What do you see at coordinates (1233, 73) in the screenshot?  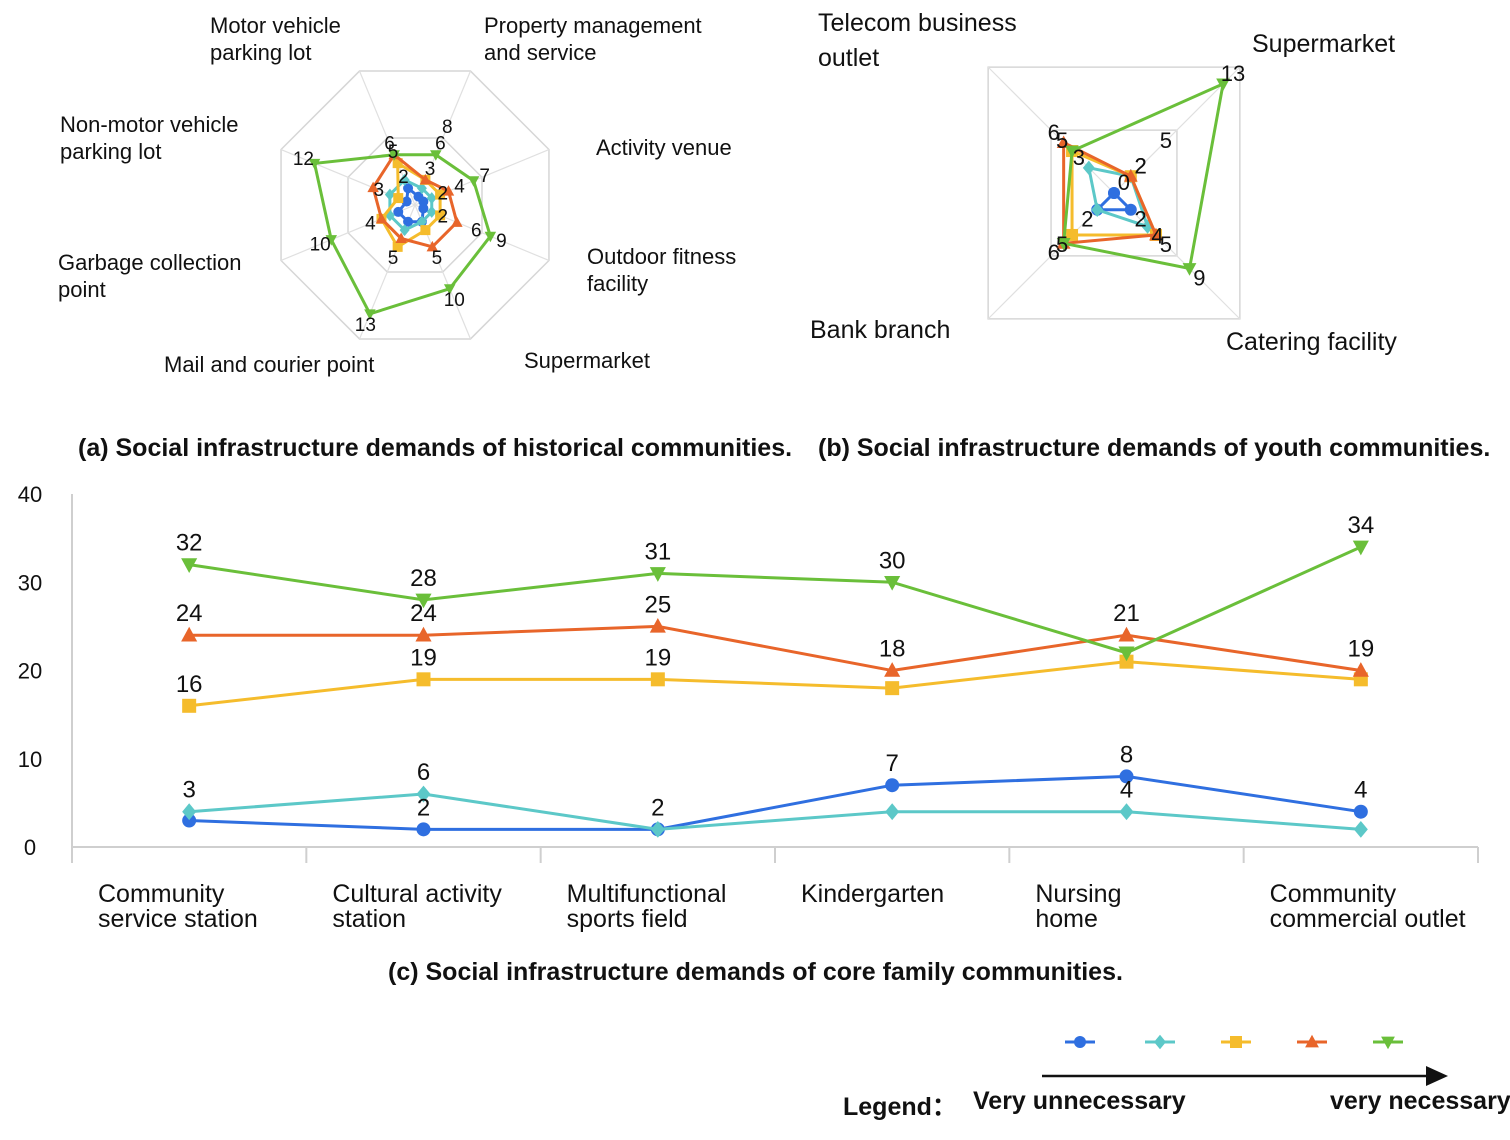 I see `radar-value-label: 13` at bounding box center [1233, 73].